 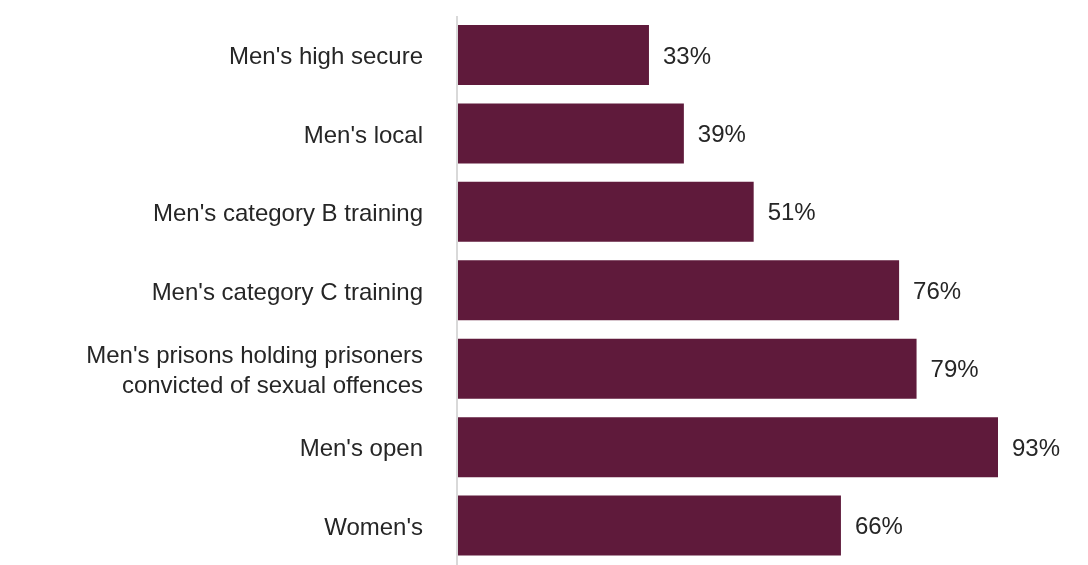 What do you see at coordinates (363, 134) in the screenshot?
I see `y-tick-label: Men's local` at bounding box center [363, 134].